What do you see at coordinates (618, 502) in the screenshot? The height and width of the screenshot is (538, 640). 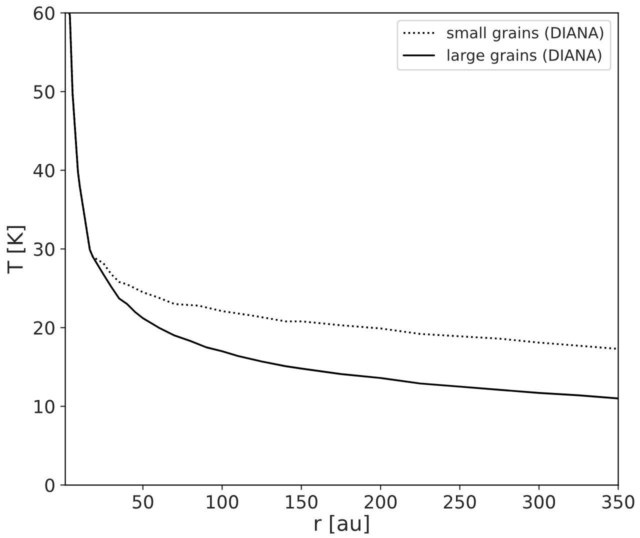 I see `x-tick-label: 350` at bounding box center [618, 502].